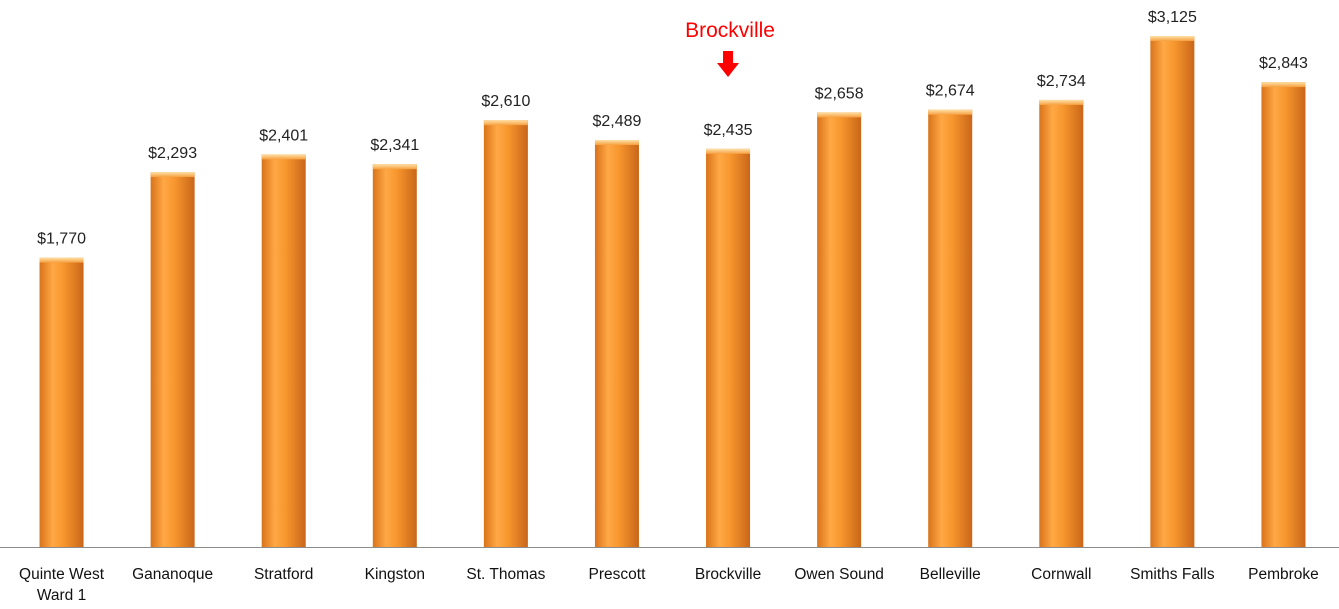 Image resolution: width=1339 pixels, height=609 pixels. I want to click on category-label: Owen Sound, so click(839, 574).